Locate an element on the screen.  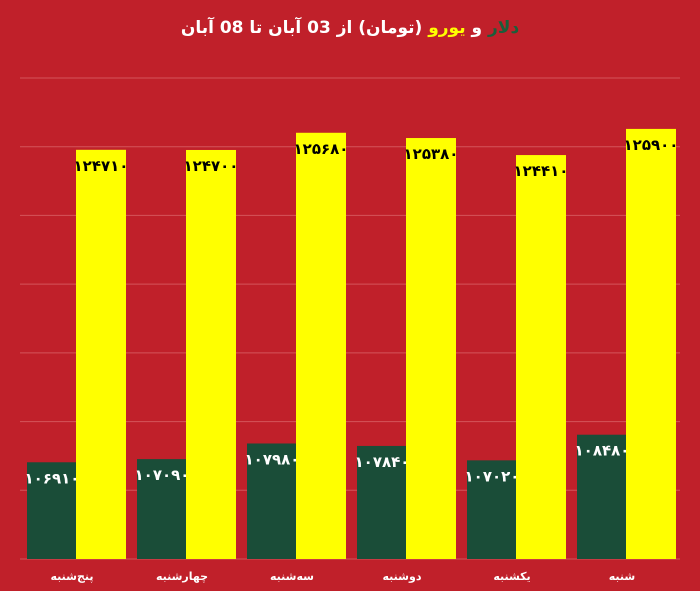
dollar-data-label: ۱۰۷۰۹۰ is located at coordinates (162, 475).